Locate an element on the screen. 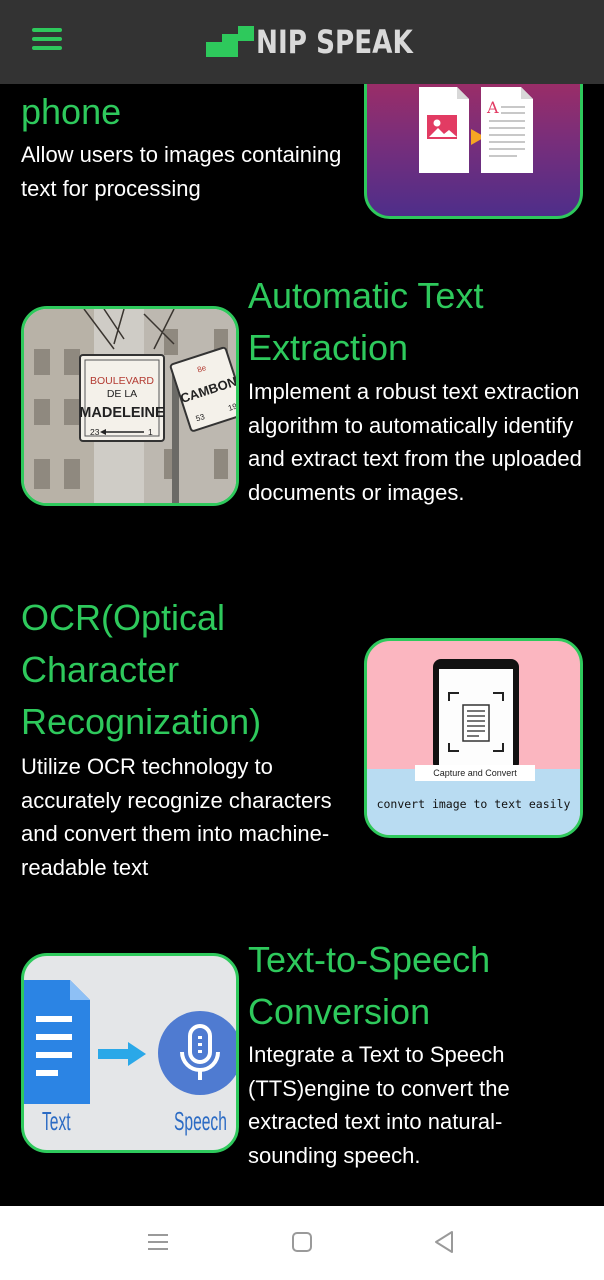  app-logo: NIP SPEAK is located at coordinates (326, 42).